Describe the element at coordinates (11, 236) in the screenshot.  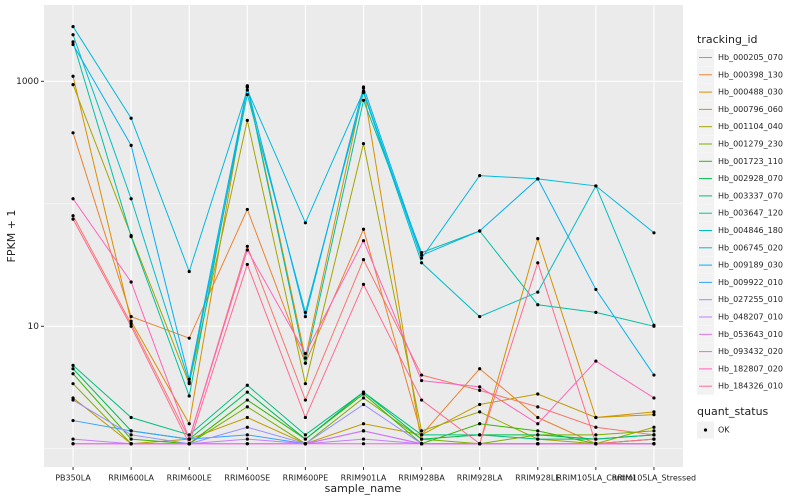
I see `y-axis-title: FPKM + 1` at that location.